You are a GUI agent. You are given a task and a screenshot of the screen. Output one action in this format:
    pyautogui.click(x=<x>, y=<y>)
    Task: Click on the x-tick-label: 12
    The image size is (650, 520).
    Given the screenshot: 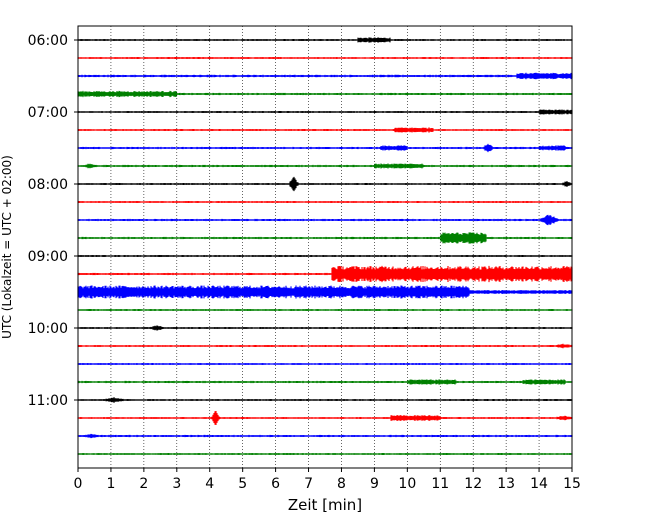 What is the action you would take?
    pyautogui.click(x=473, y=484)
    